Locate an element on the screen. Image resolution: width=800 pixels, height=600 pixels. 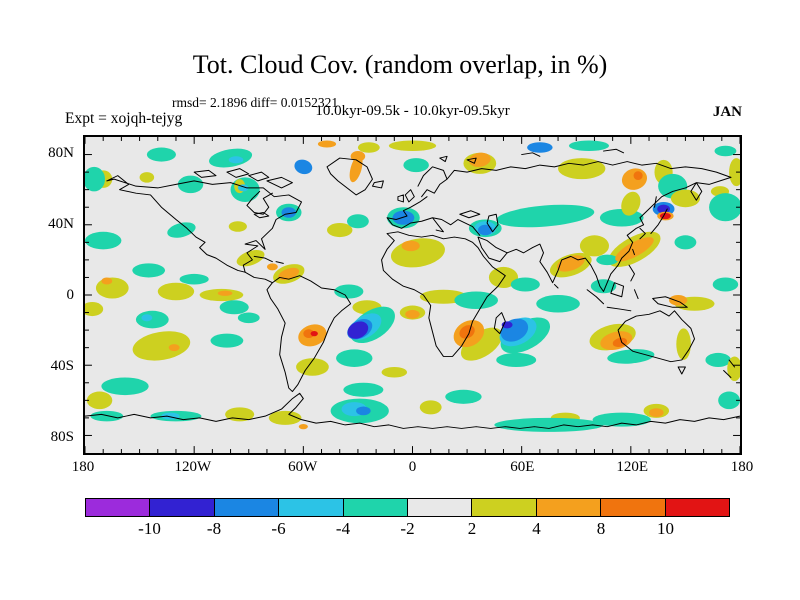
y-tick-label: 80S is located at coordinates (62, 437).